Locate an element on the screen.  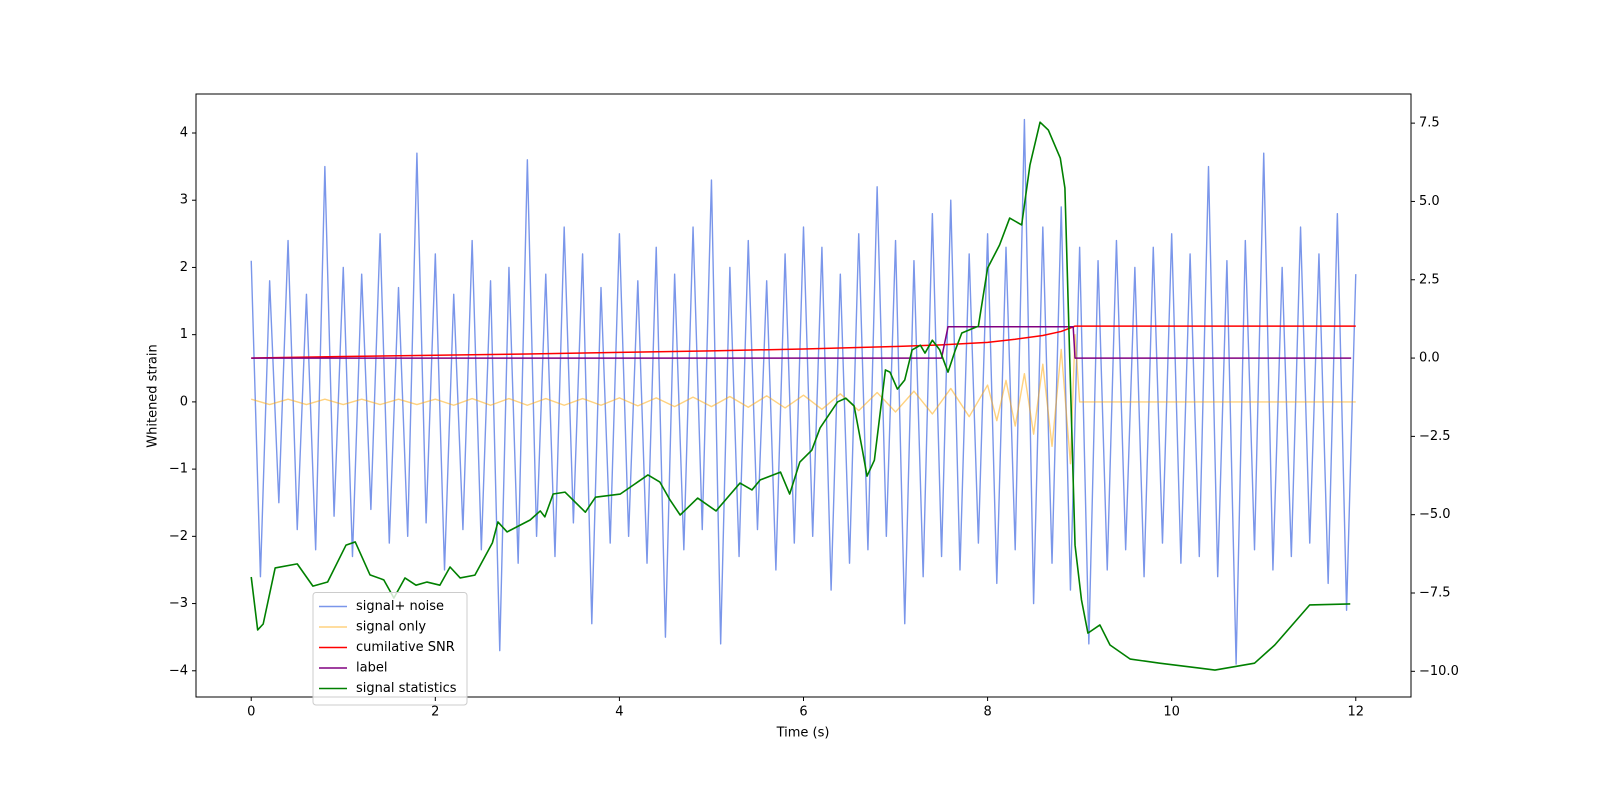
legend-label: cumilative SNR is located at coordinates (405, 647).